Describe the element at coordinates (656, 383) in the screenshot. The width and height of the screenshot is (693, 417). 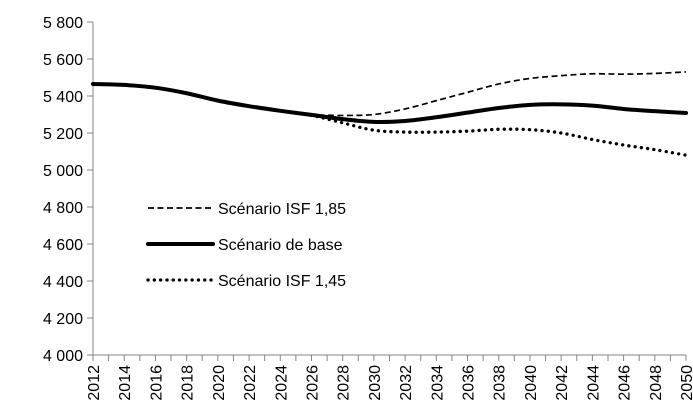
I see `x-tick-label: 2048` at that location.